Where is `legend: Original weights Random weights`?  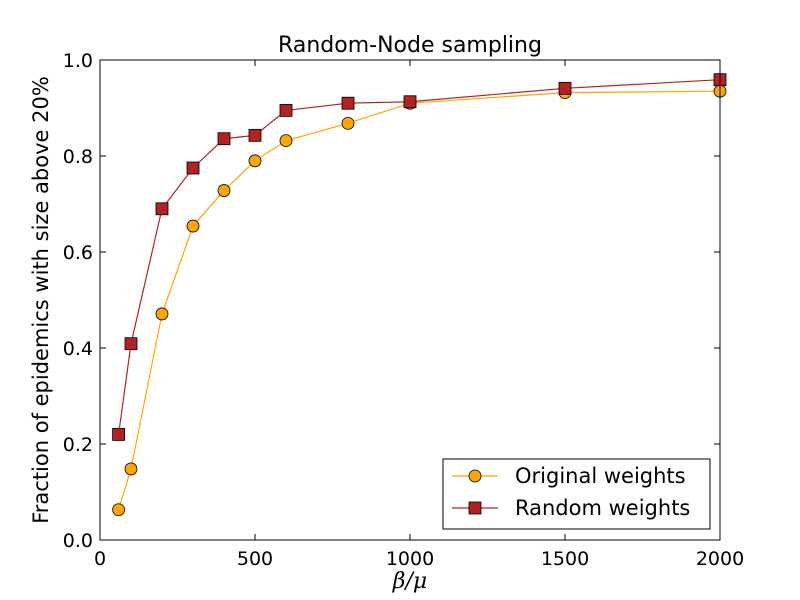 legend: Original weights Random weights is located at coordinates (576, 494).